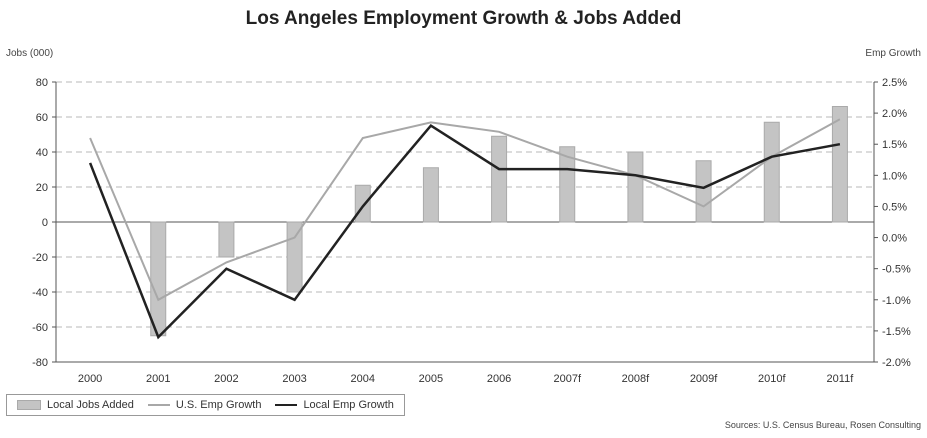  What do you see at coordinates (42, 153) in the screenshot?
I see `left-tick-label: 40` at bounding box center [42, 153].